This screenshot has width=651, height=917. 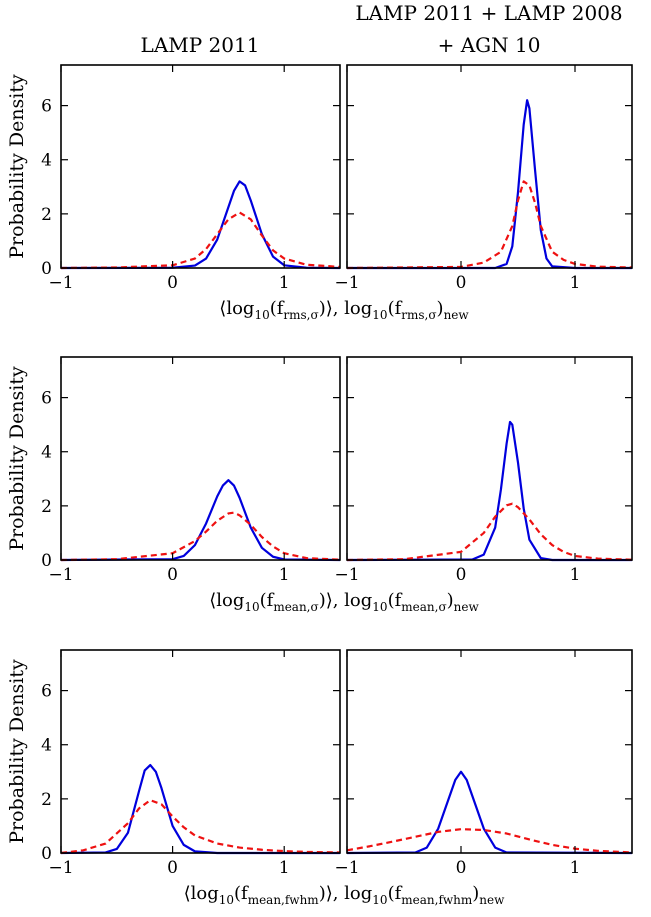 I want to click on column-title: LAMP 2011, so click(x=200, y=45).